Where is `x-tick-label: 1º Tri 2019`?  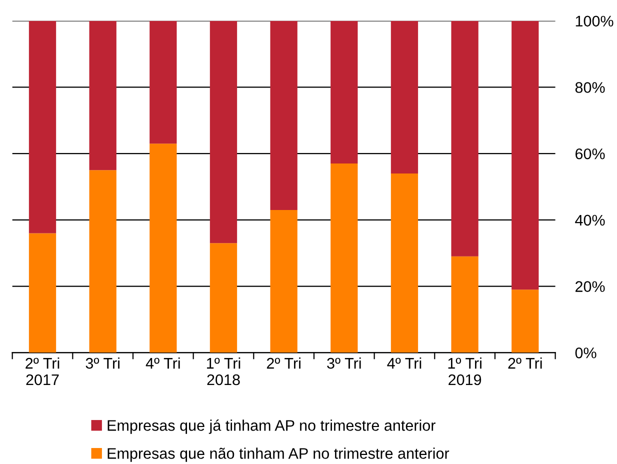
x-tick-label: 1º Tri 2019 is located at coordinates (465, 372).